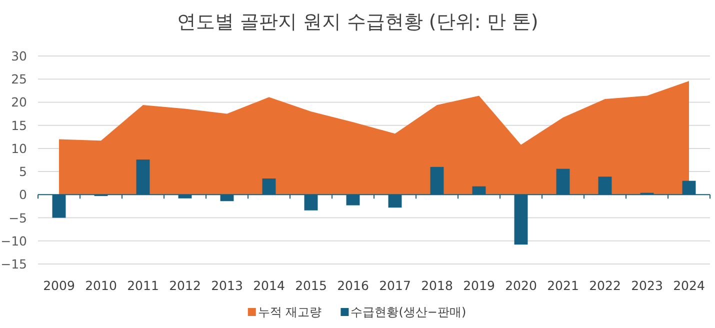 Image resolution: width=715 pixels, height=328 pixels. What do you see at coordinates (19, 102) in the screenshot?
I see `y-tick-label: 20` at bounding box center [19, 102].